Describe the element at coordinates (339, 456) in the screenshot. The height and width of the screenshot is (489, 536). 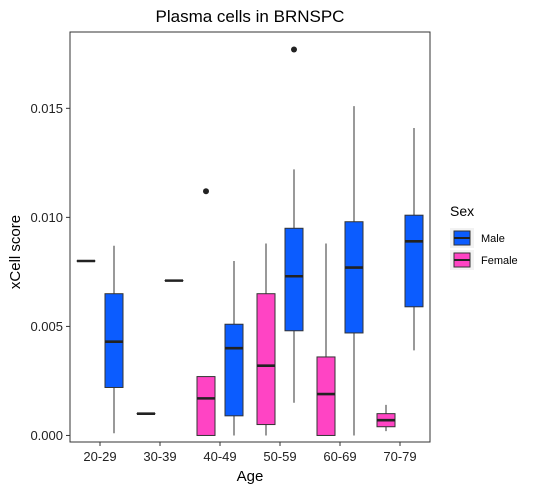
I see `x-tick-label: 60-69` at that location.